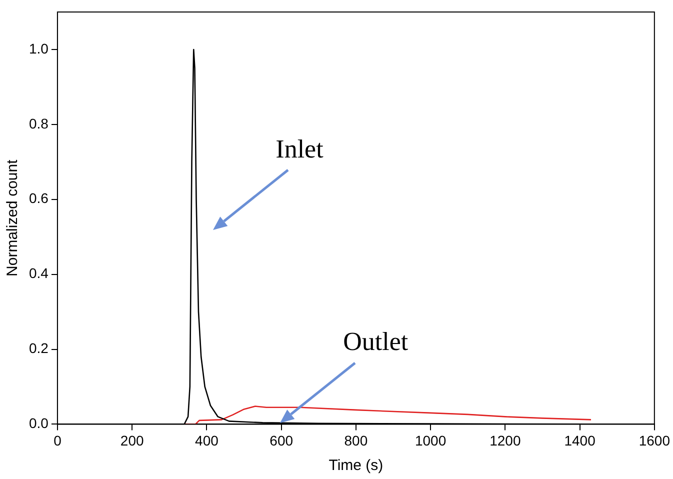 The height and width of the screenshot is (479, 673). What do you see at coordinates (38, 273) in the screenshot?
I see `y-tick-label: 0.4` at bounding box center [38, 273].